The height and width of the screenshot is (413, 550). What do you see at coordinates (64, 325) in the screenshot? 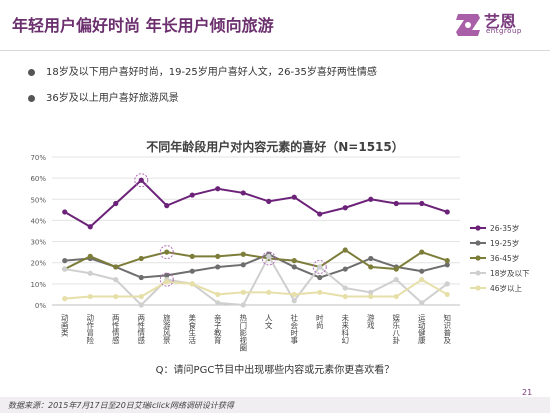
I see `x-tick-label: 动画类` at bounding box center [64, 325].